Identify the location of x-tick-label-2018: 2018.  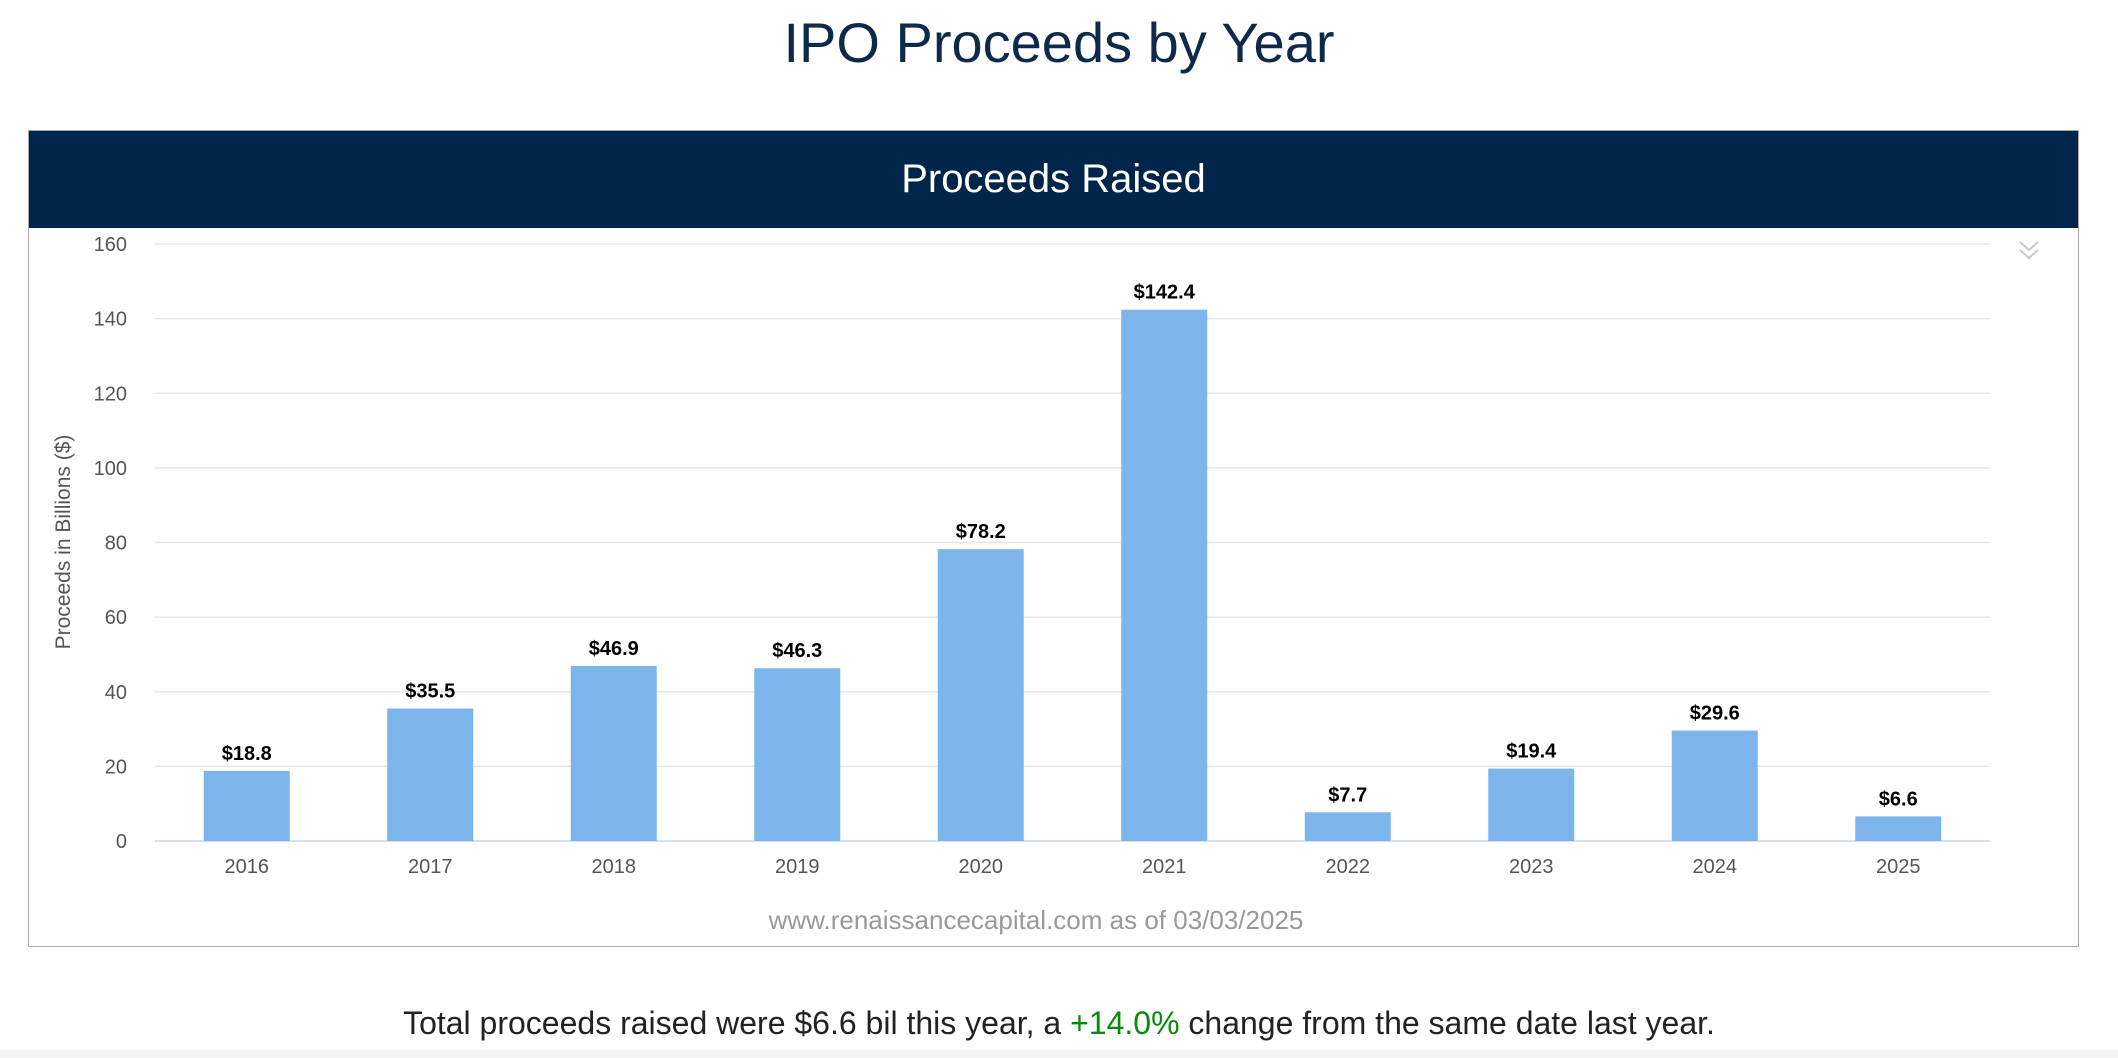
(614, 867).